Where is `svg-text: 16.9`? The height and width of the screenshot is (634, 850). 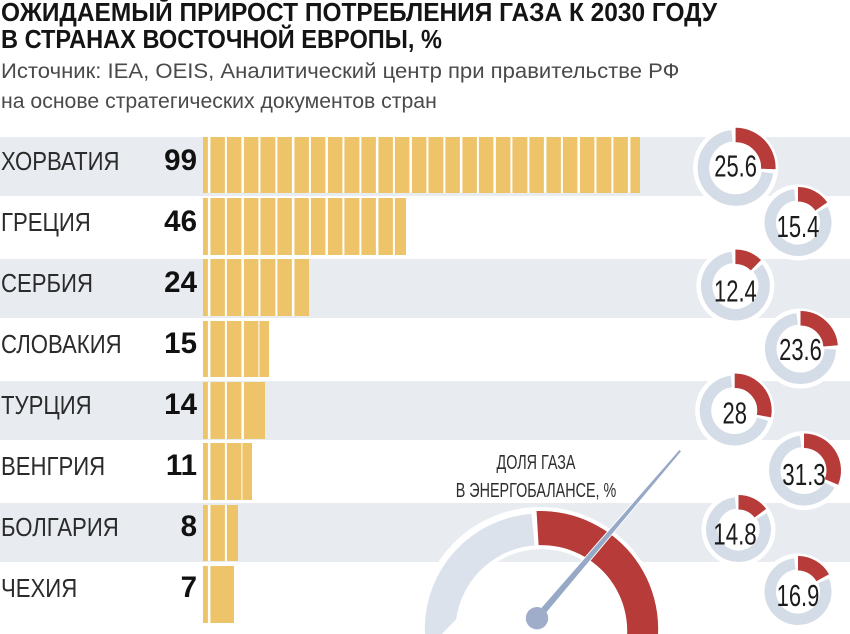
svg-text: 16.9 is located at coordinates (798, 595).